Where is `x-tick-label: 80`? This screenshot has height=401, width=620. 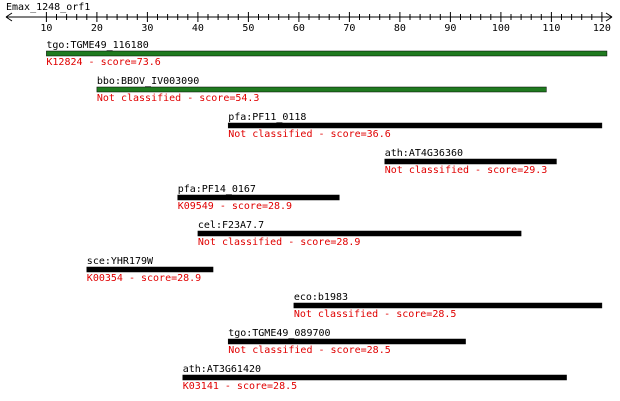
x-tick-label: 80 is located at coordinates (400, 28).